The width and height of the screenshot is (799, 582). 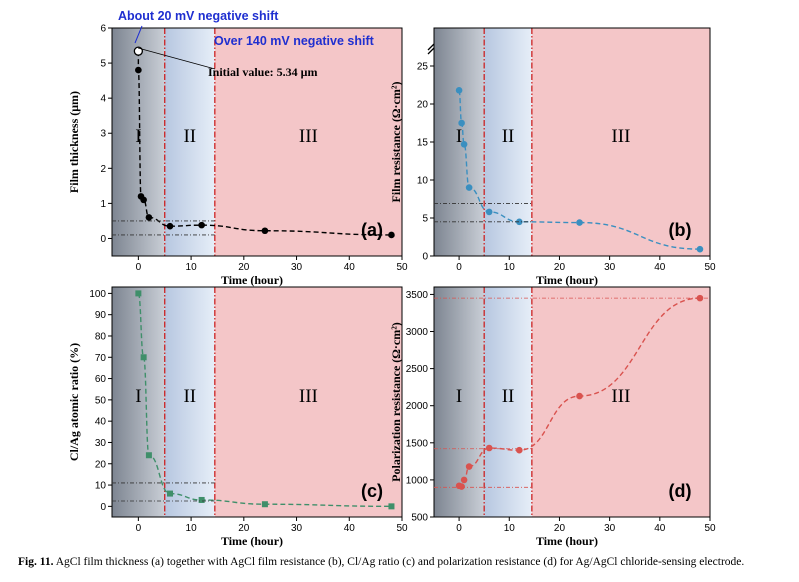 What do you see at coordinates (423, 67) in the screenshot?
I see `y-tick-label: 25` at bounding box center [423, 67].